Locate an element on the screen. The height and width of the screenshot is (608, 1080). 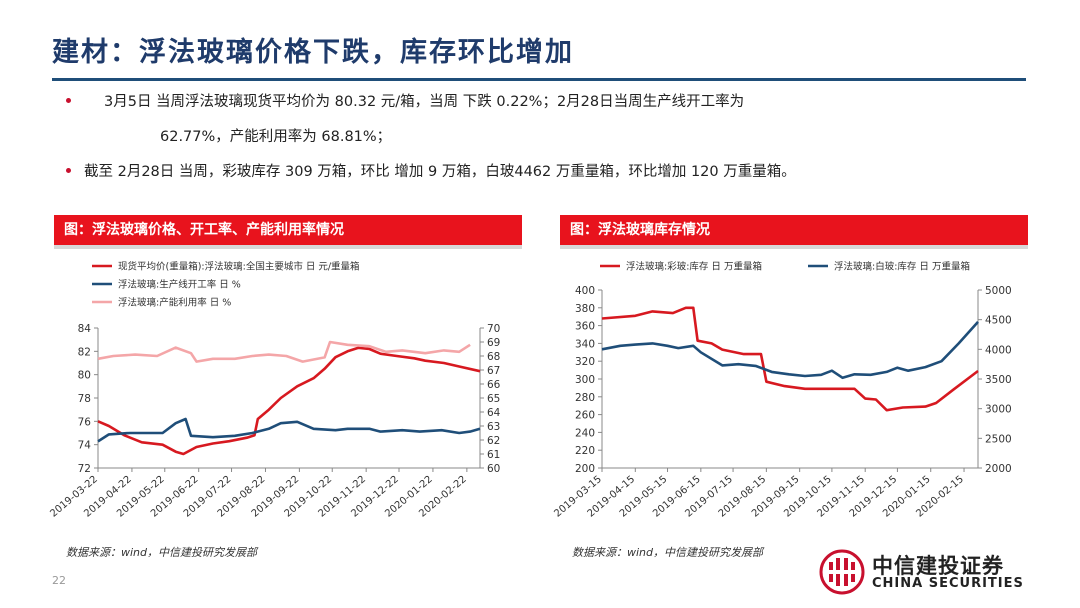
chart-left-ytick-right: 60 is located at coordinates (493, 469).